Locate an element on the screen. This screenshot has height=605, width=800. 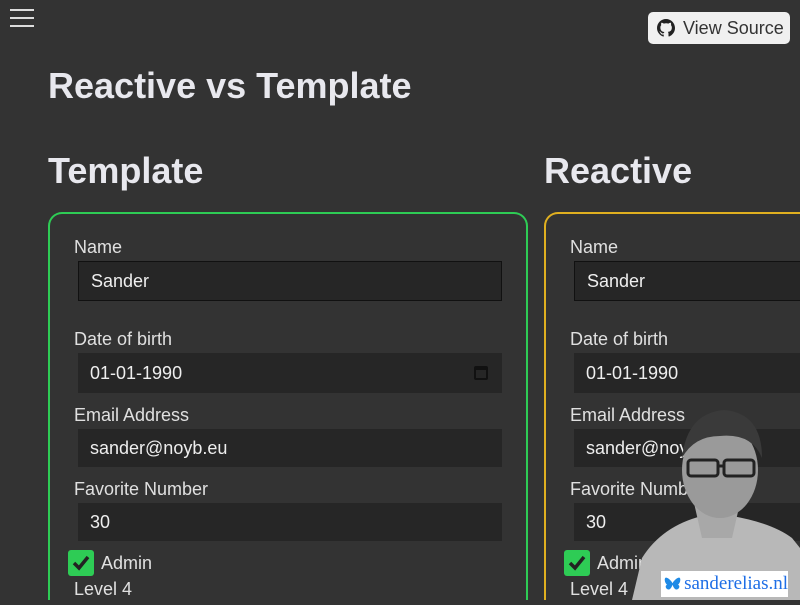
favorite-number-input: 30 is located at coordinates (290, 522).